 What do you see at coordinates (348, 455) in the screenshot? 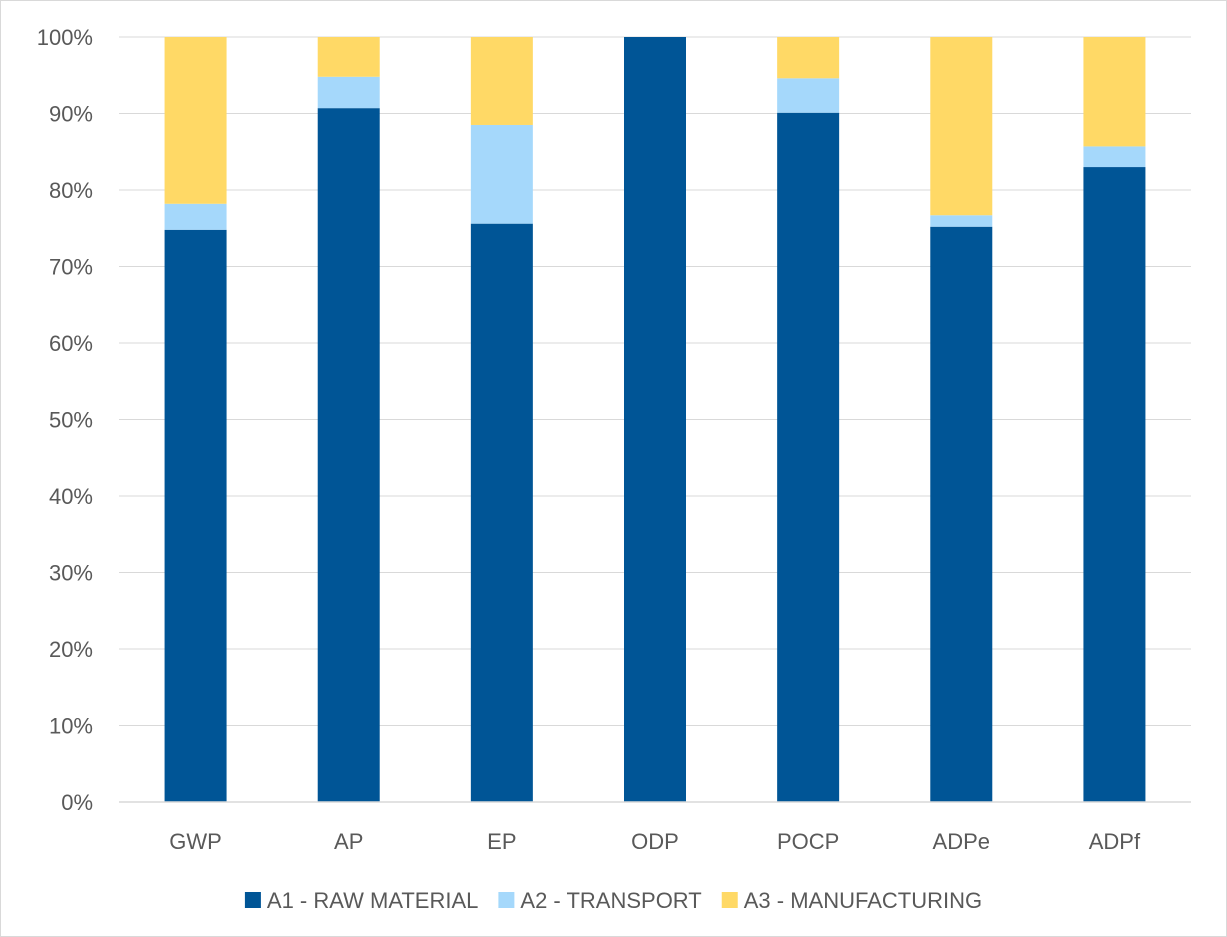
I see `bar-ap-a1` at bounding box center [348, 455].